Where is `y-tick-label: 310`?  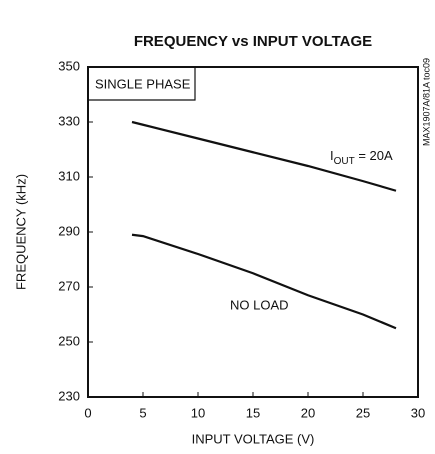
y-tick-label: 310 is located at coordinates (69, 175).